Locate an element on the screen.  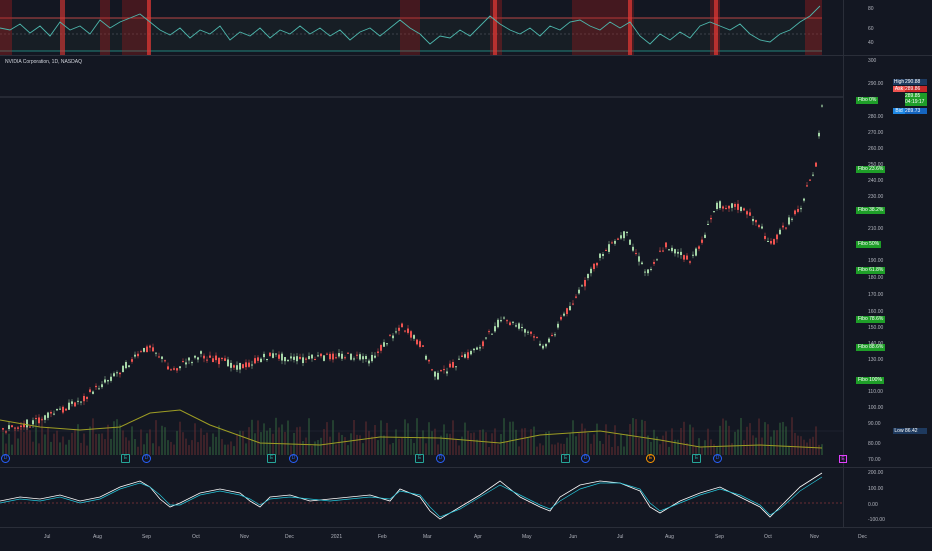
fib-level-label: Fibo 50% is located at coordinates (869, 244).